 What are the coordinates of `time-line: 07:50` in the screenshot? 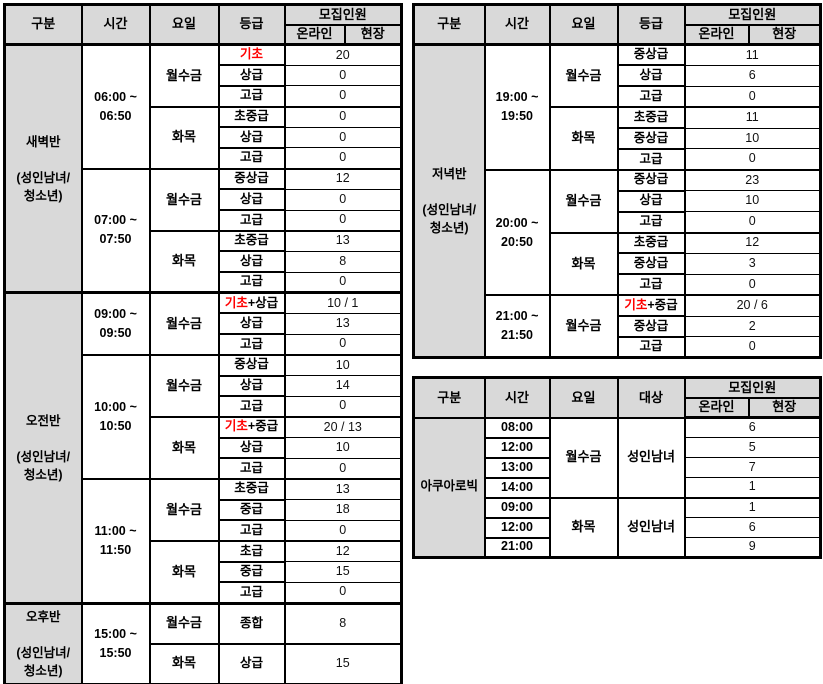 It's located at (115, 239).